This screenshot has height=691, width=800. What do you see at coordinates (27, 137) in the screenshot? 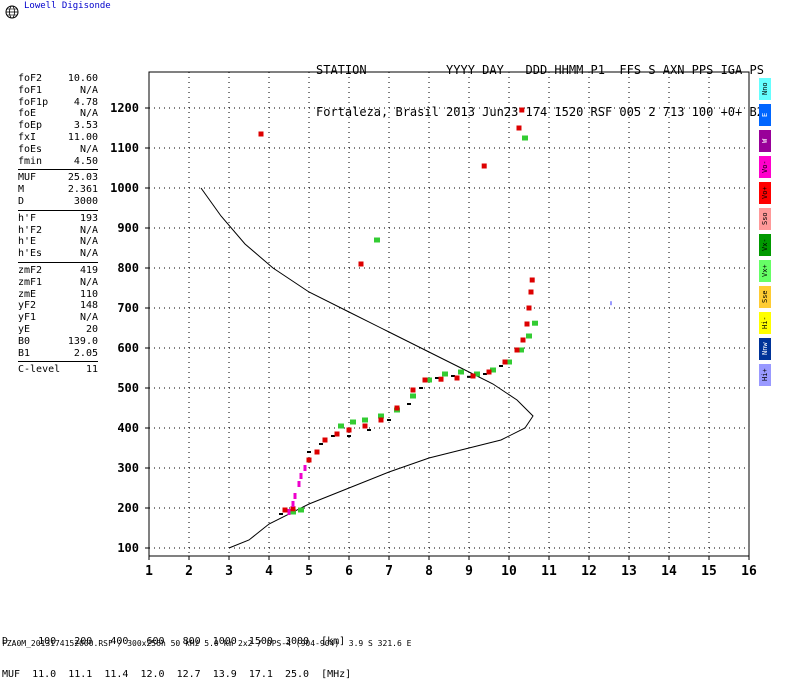
I see `param-label: fxI` at bounding box center [27, 137].